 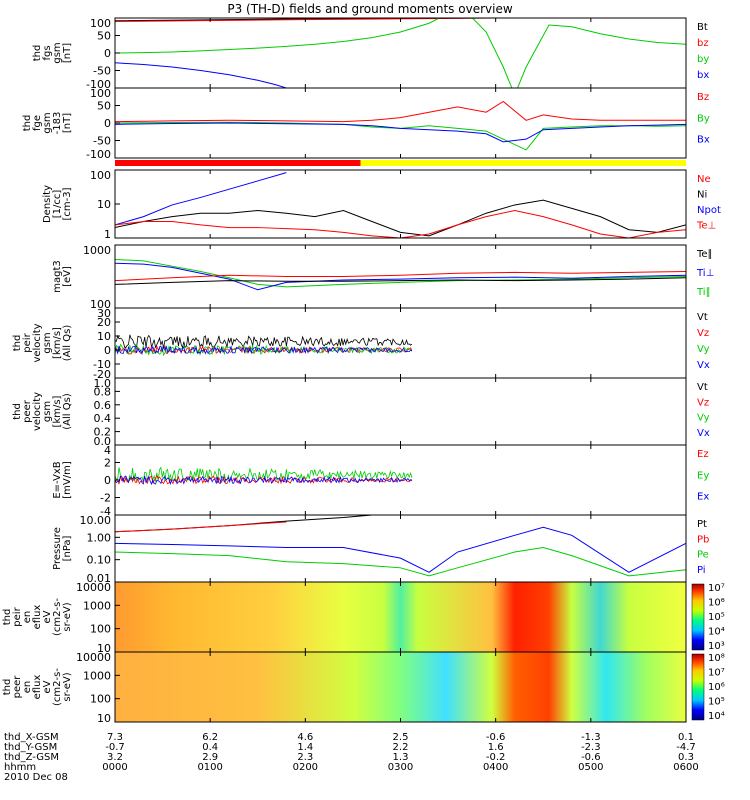 I want to click on fge-ytick-label: -100, so click(x=98, y=154).